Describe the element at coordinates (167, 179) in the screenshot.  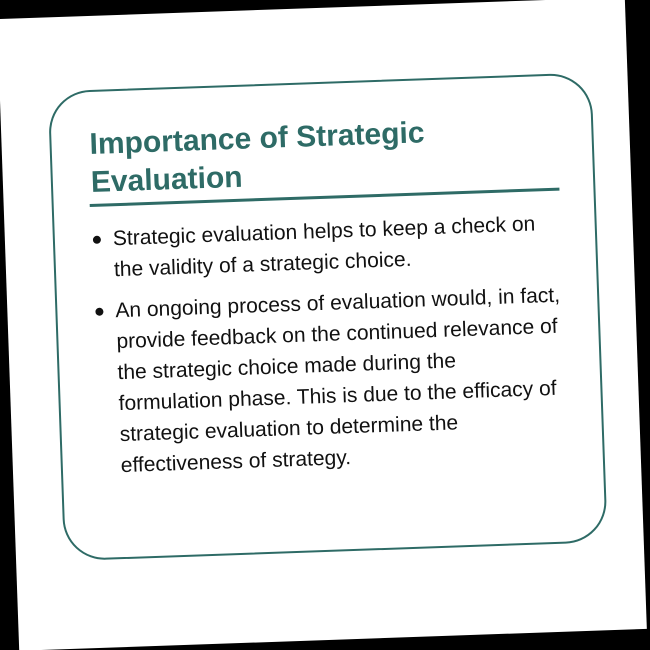
I see `slide-title-line-2: Evaluation` at that location.